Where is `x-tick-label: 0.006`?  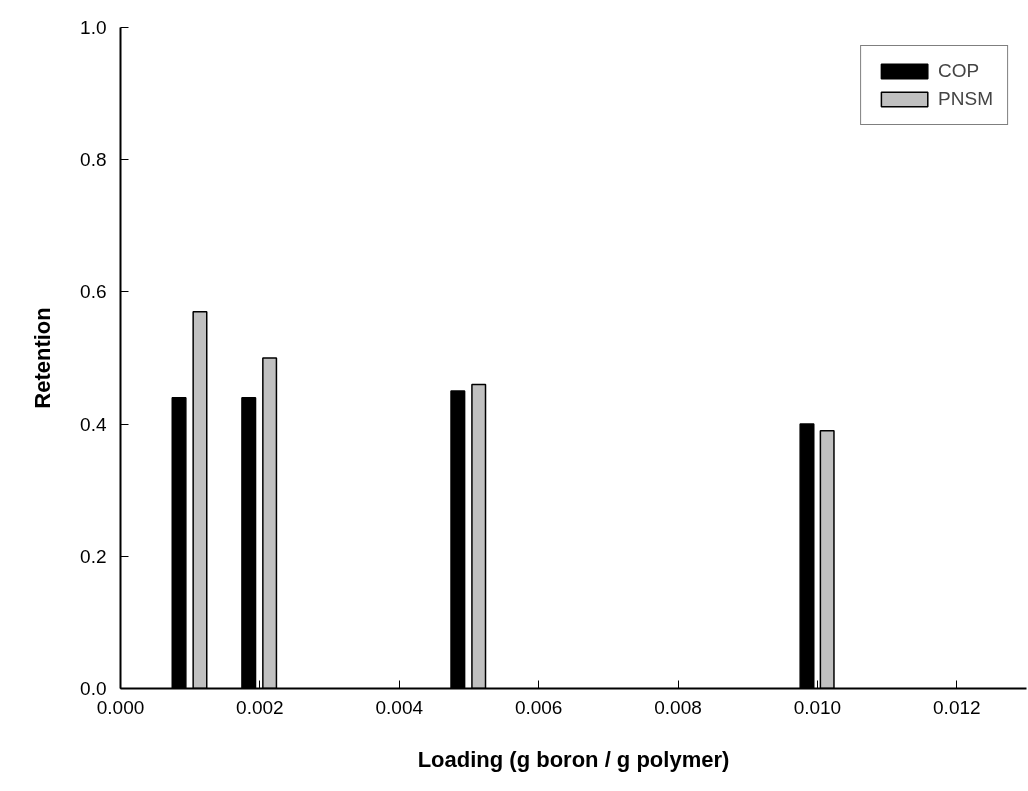
x-tick-label: 0.006 is located at coordinates (538, 707).